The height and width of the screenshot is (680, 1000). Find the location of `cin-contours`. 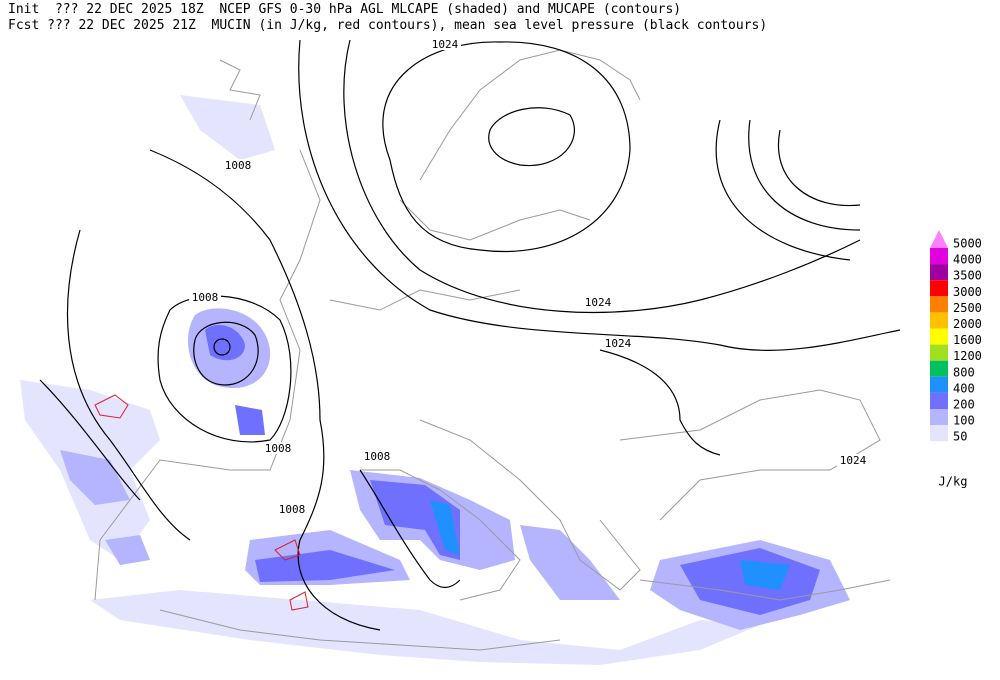

cin-contours is located at coordinates (201, 502).